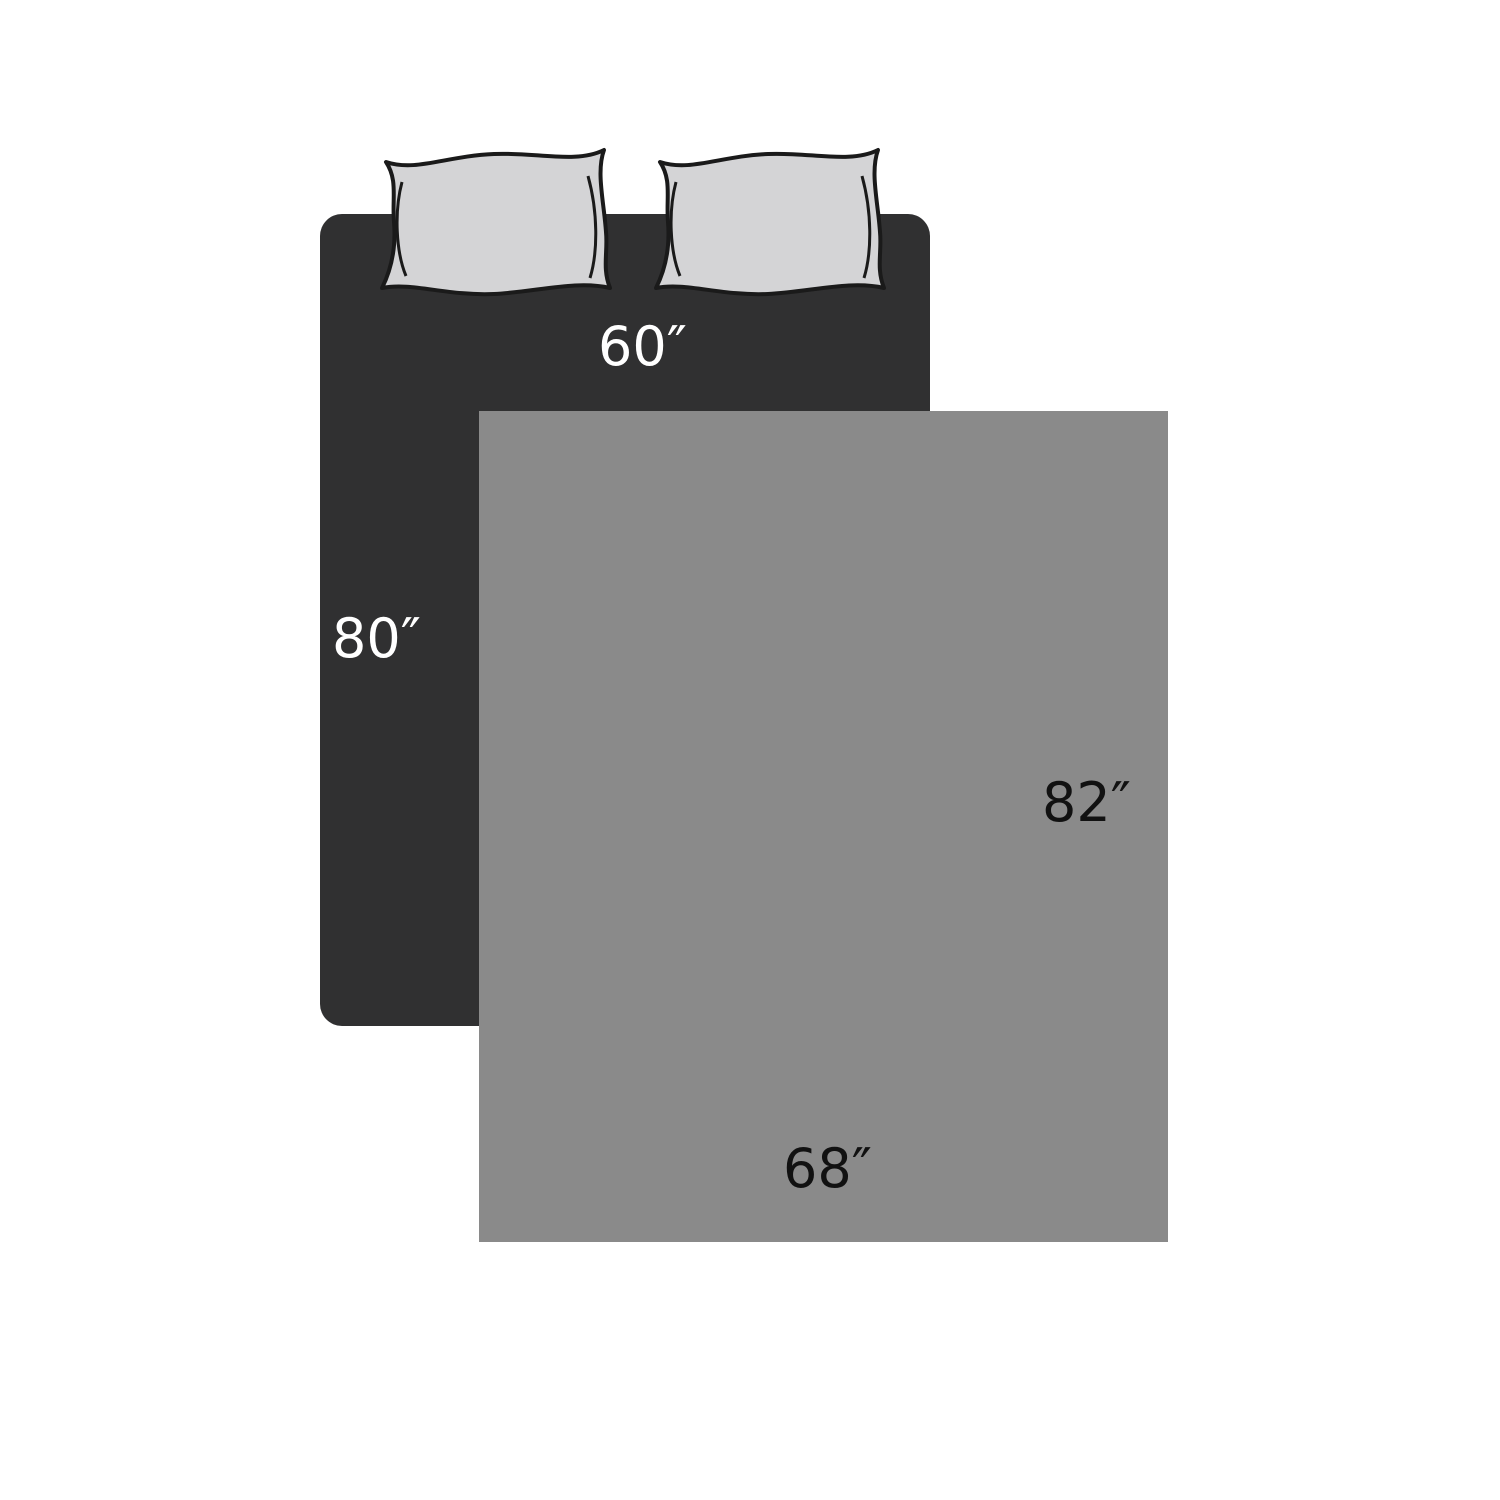 Image resolution: width=1500 pixels, height=1500 pixels. What do you see at coordinates (827, 1168) in the screenshot?
I see `blanket-width-label: 68″` at bounding box center [827, 1168].